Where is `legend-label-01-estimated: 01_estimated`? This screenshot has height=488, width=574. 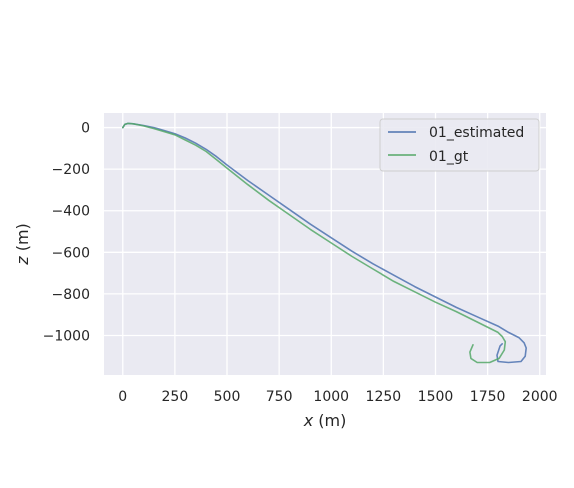 legend-label-01-estimated: 01_estimated is located at coordinates (476, 133).